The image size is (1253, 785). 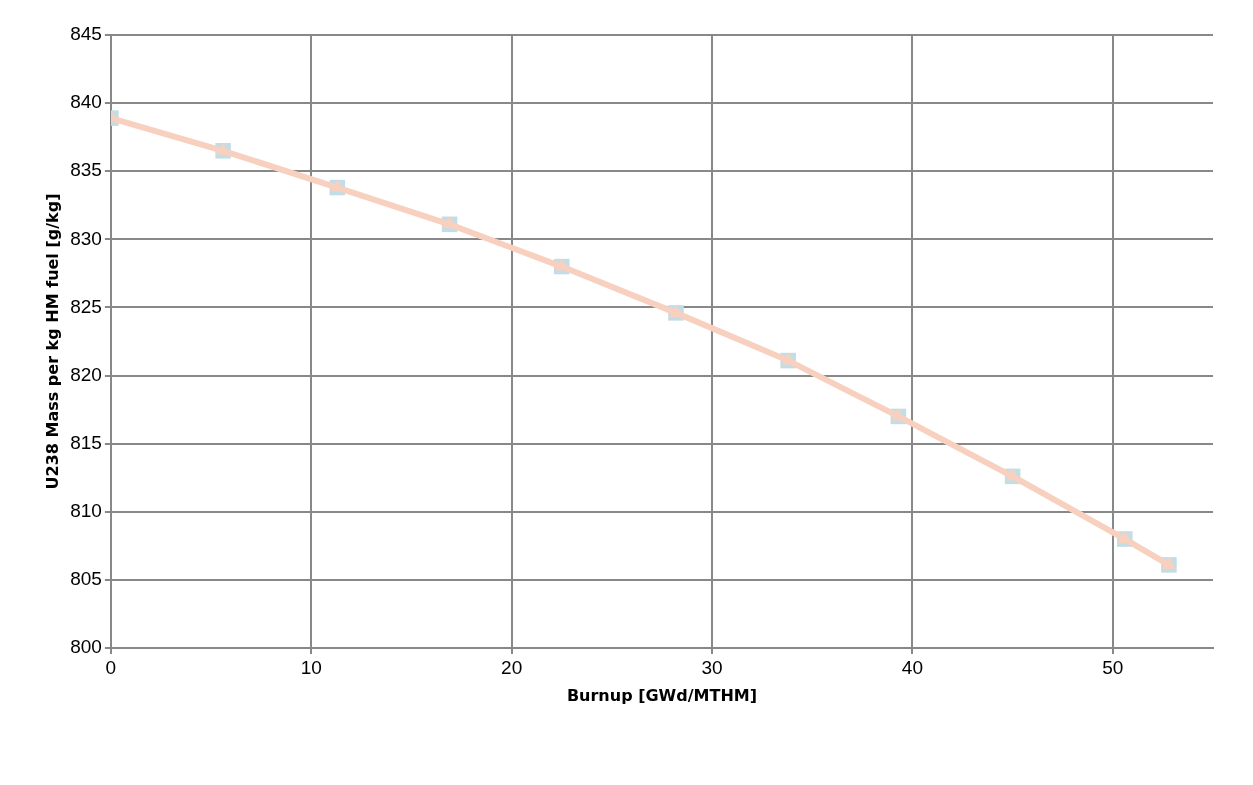 What do you see at coordinates (86, 442) in the screenshot?
I see `y-tick-label: 815` at bounding box center [86, 442].